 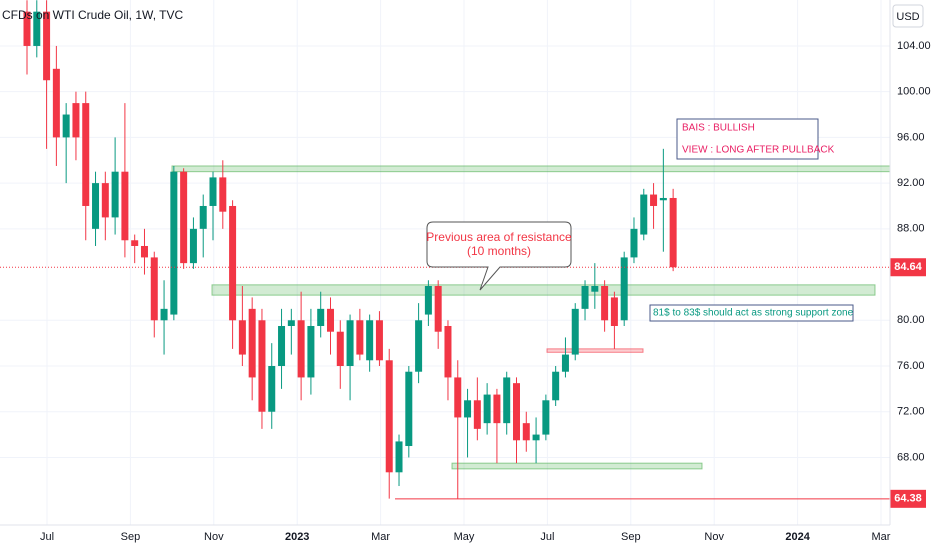 I want to click on callout-text: (10 months), so click(x=499, y=251).